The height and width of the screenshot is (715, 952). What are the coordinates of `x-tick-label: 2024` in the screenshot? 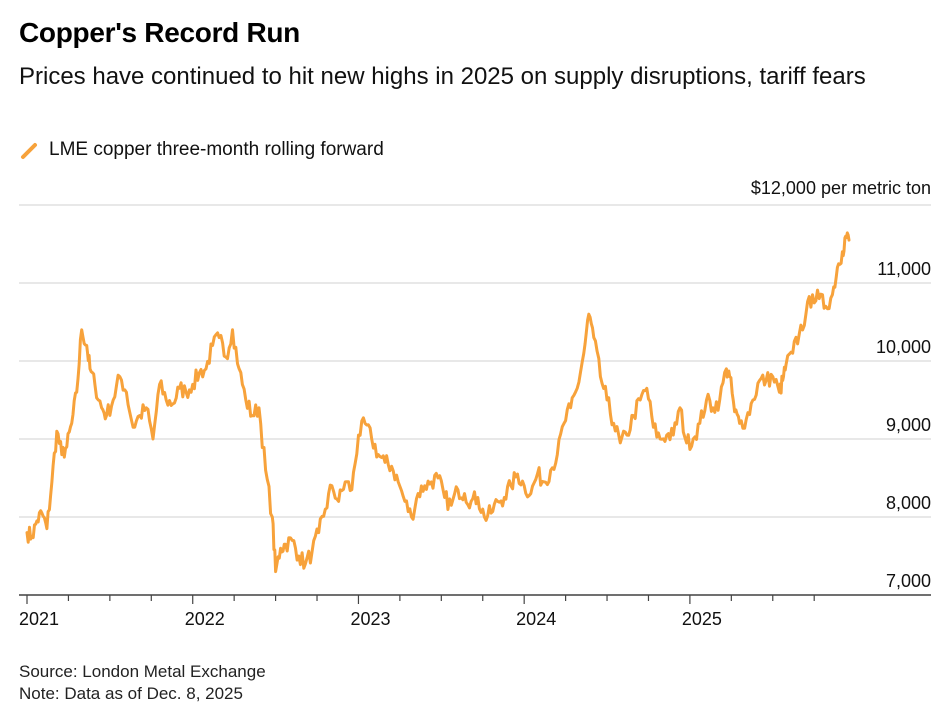 It's located at (536, 619).